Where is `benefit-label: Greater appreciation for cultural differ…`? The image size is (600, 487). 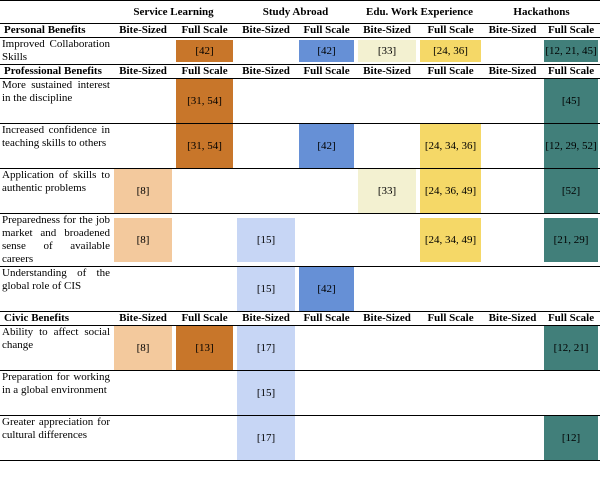 benefit-label: Greater appreciation for cultural differ… is located at coordinates (56, 428).